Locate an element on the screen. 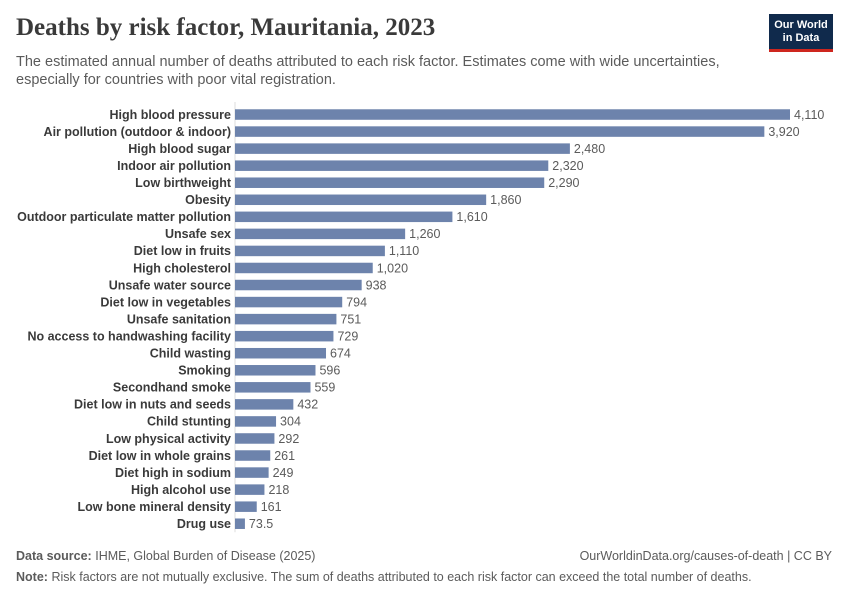 Image resolution: width=850 pixels, height=600 pixels. category-label: High alcohol use is located at coordinates (181, 490).